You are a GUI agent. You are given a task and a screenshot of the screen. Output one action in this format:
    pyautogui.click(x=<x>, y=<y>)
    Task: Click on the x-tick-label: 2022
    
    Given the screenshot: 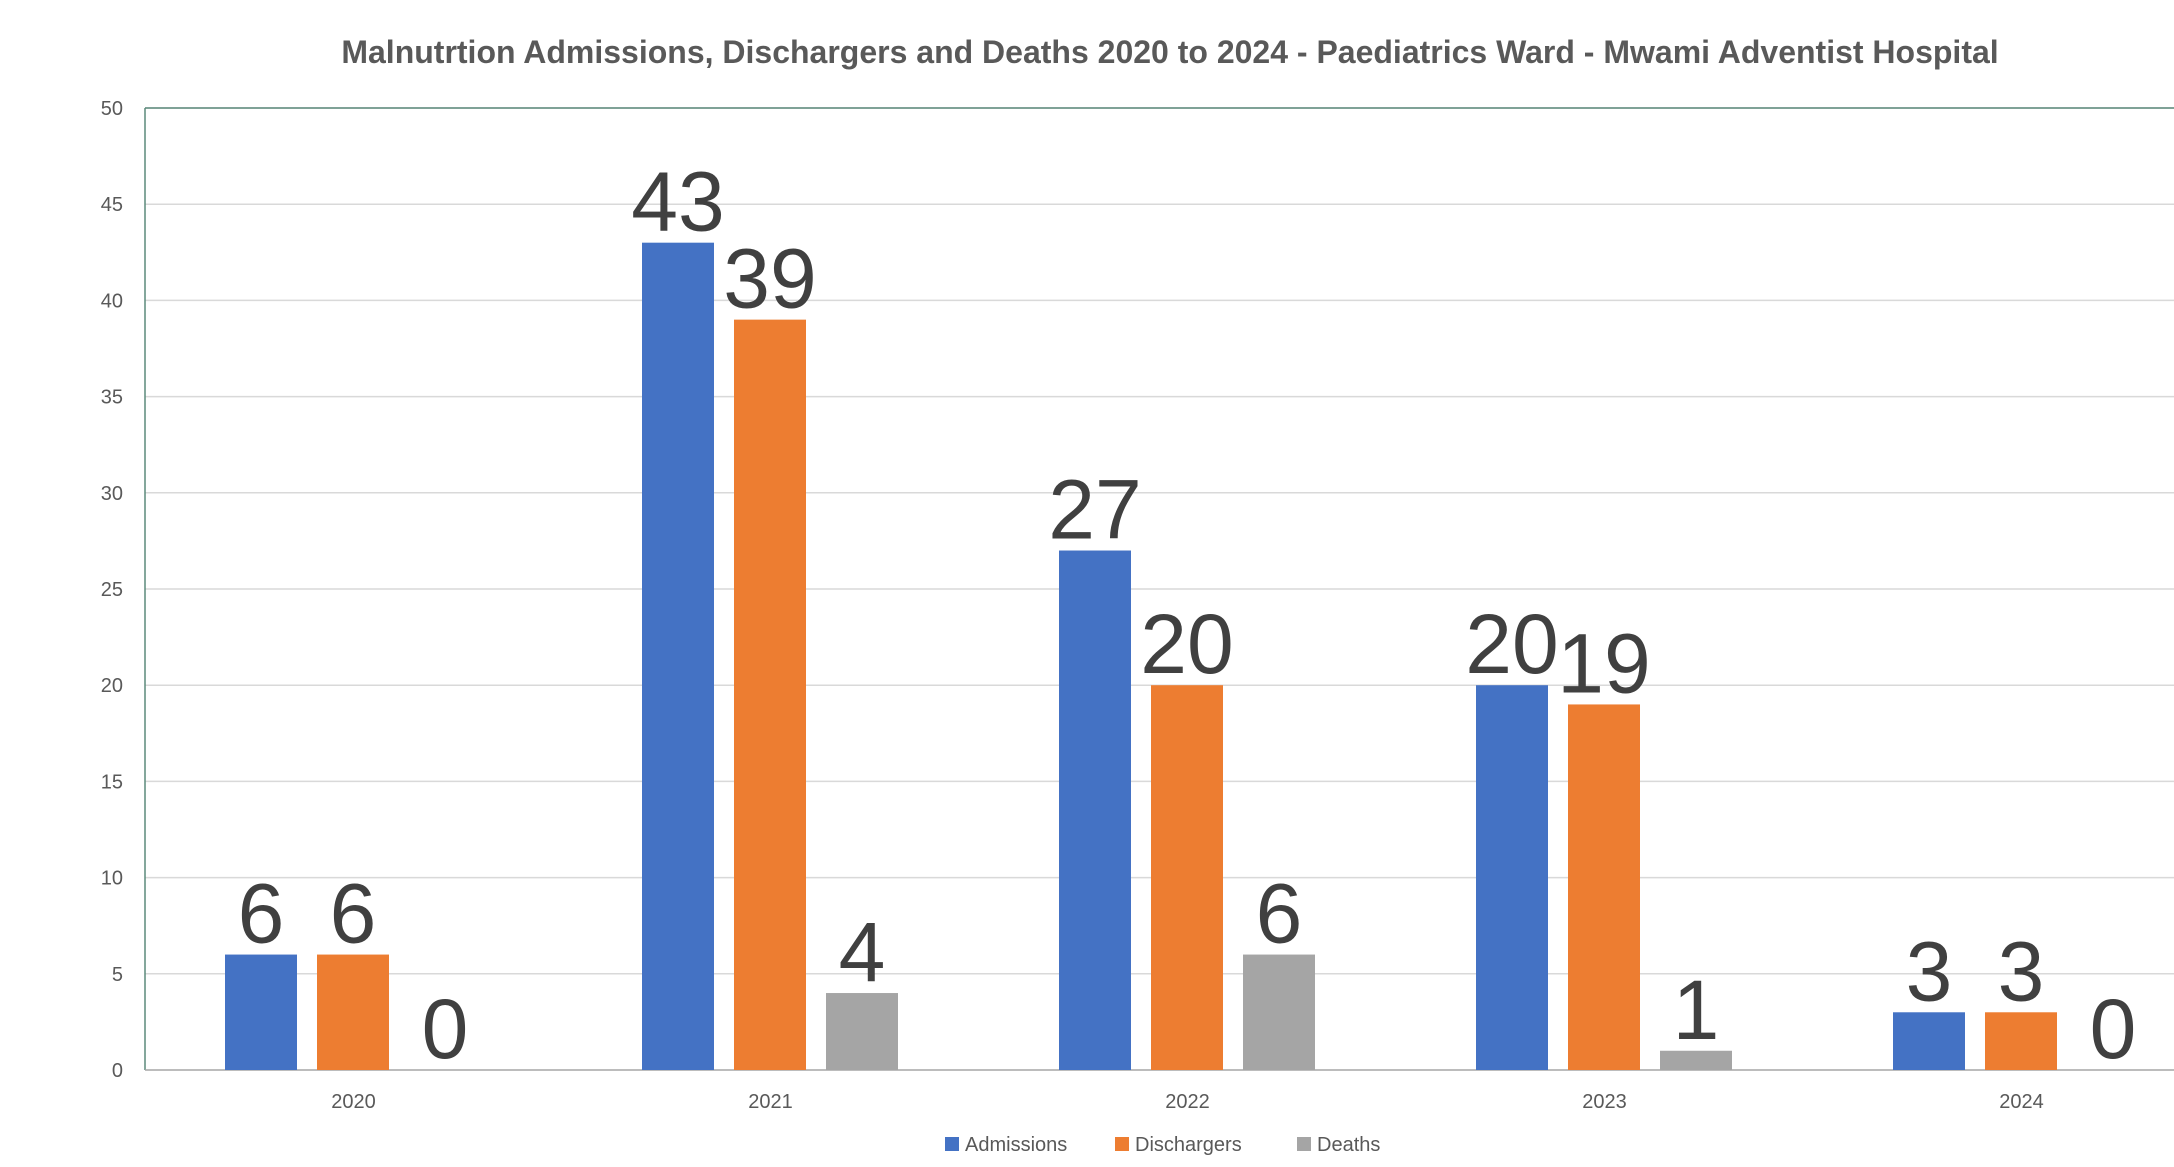 What is the action you would take?
    pyautogui.click(x=1187, y=1102)
    